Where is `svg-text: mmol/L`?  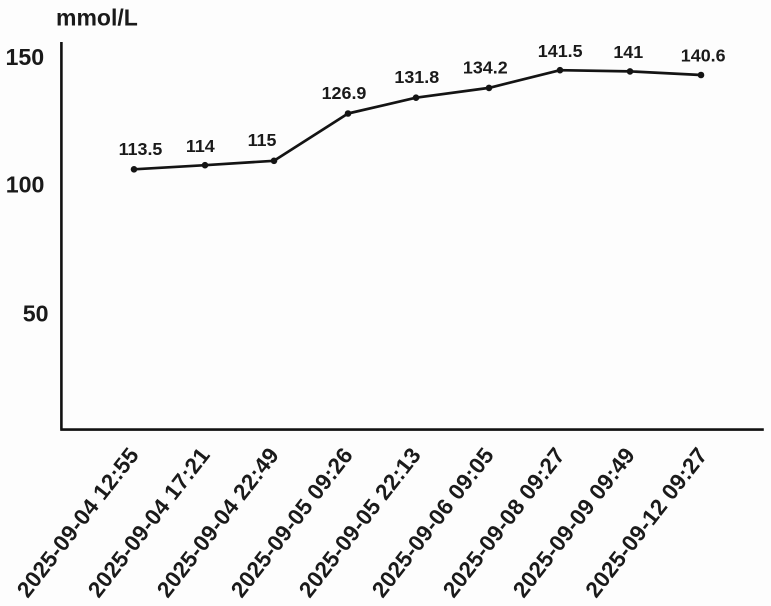 svg-text: mmol/L is located at coordinates (97, 18).